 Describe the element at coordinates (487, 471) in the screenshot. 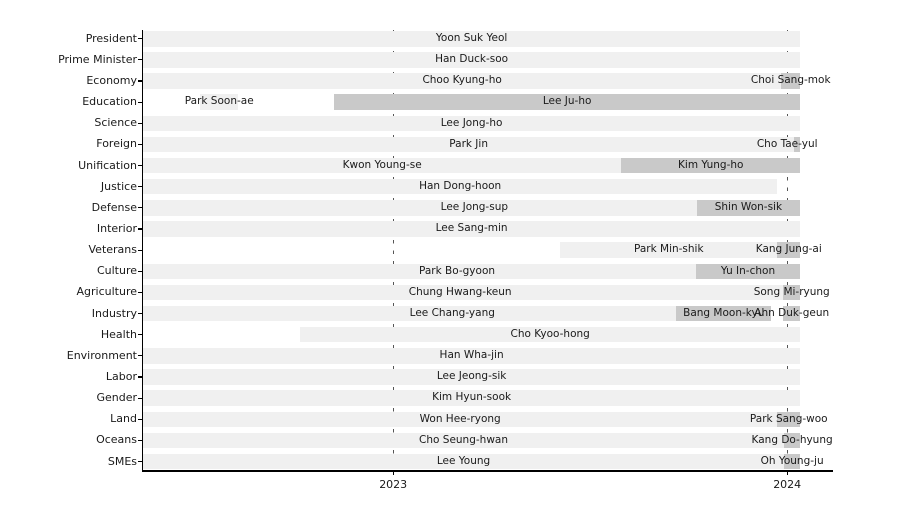

I see `x-axis-line` at that location.